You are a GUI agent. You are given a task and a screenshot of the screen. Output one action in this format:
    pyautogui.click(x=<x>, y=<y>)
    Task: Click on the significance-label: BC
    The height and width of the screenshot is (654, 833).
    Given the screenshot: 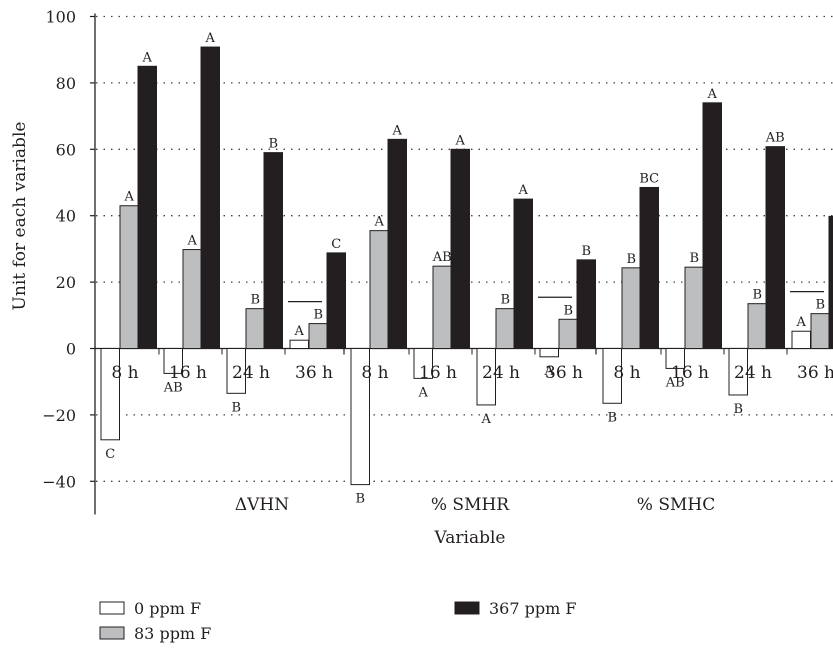 What is the action you would take?
    pyautogui.click(x=649, y=178)
    